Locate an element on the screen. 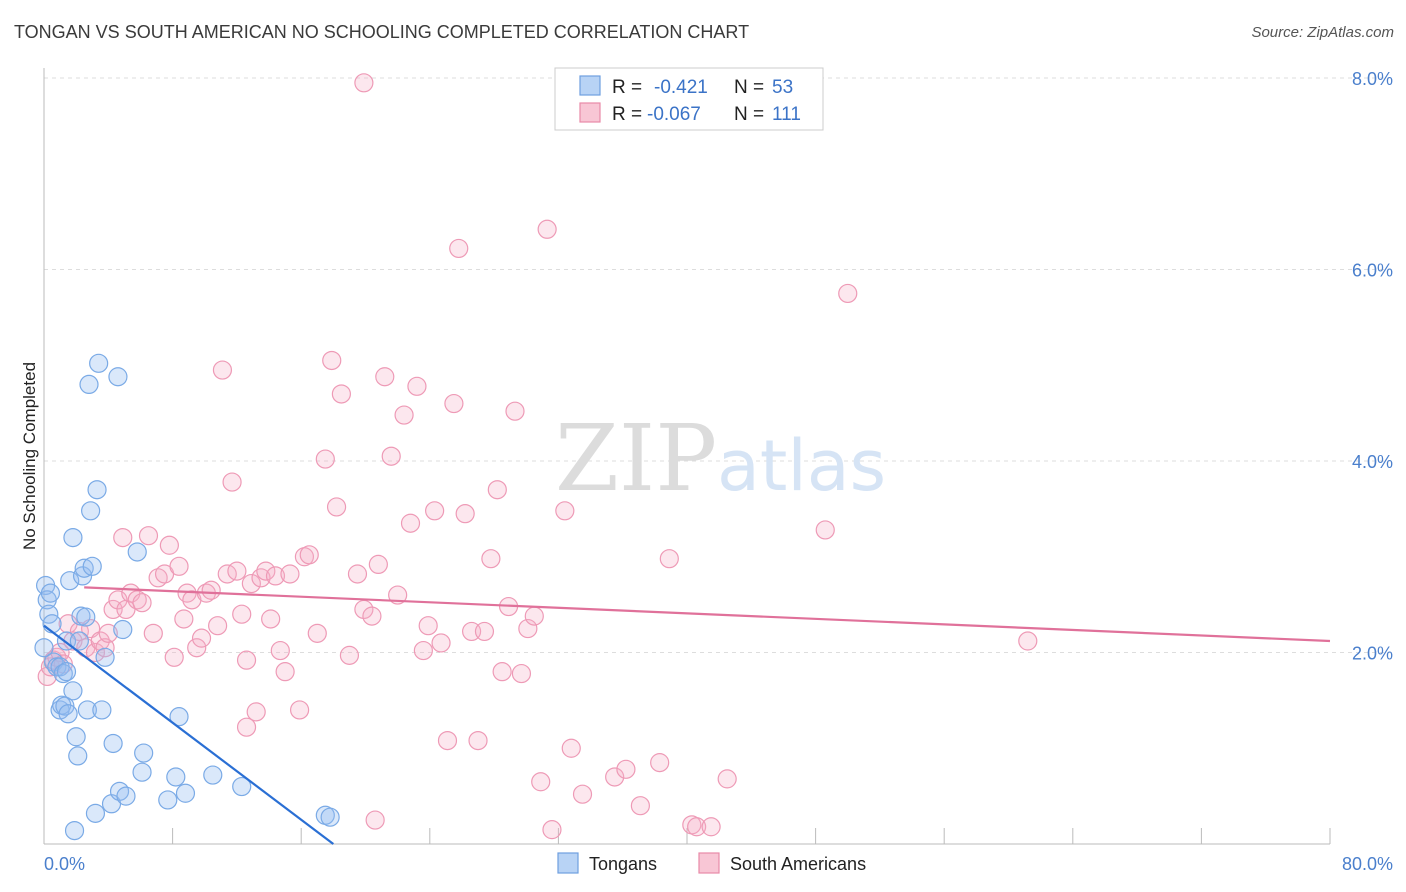 The image size is (1406, 892). y-tick-label: 6.0% is located at coordinates (1372, 271).